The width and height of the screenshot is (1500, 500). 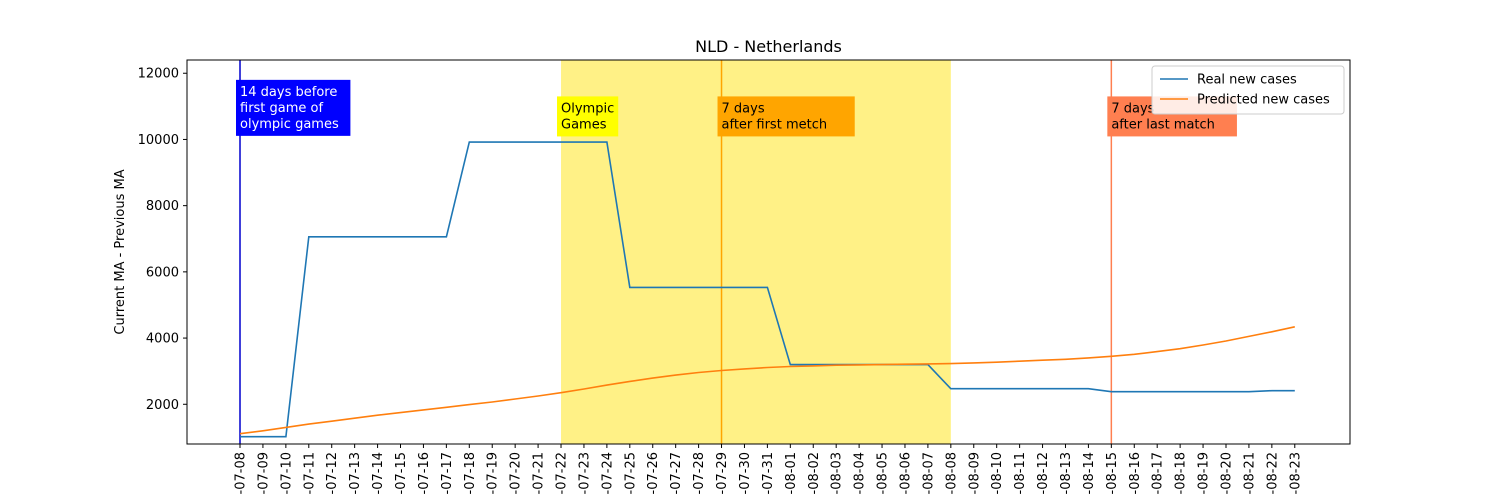 I want to click on legend-label: Real new cases, so click(x=1247, y=80).